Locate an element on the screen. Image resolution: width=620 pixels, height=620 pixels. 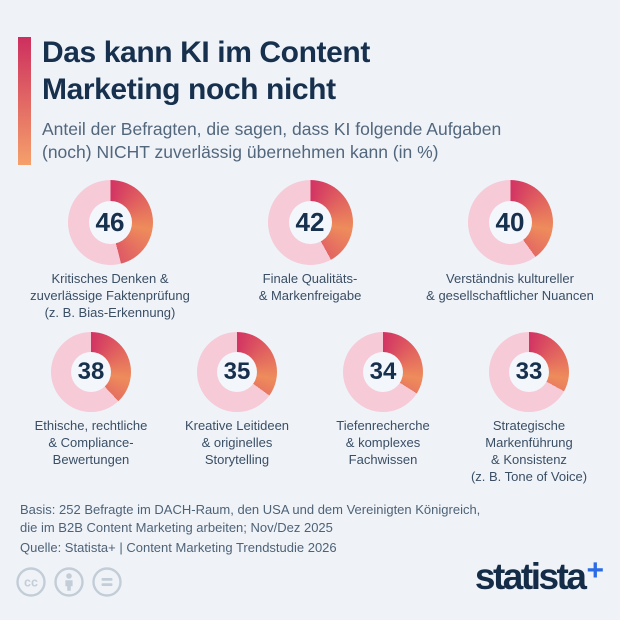
donut-value: 46 is located at coordinates (110, 222).